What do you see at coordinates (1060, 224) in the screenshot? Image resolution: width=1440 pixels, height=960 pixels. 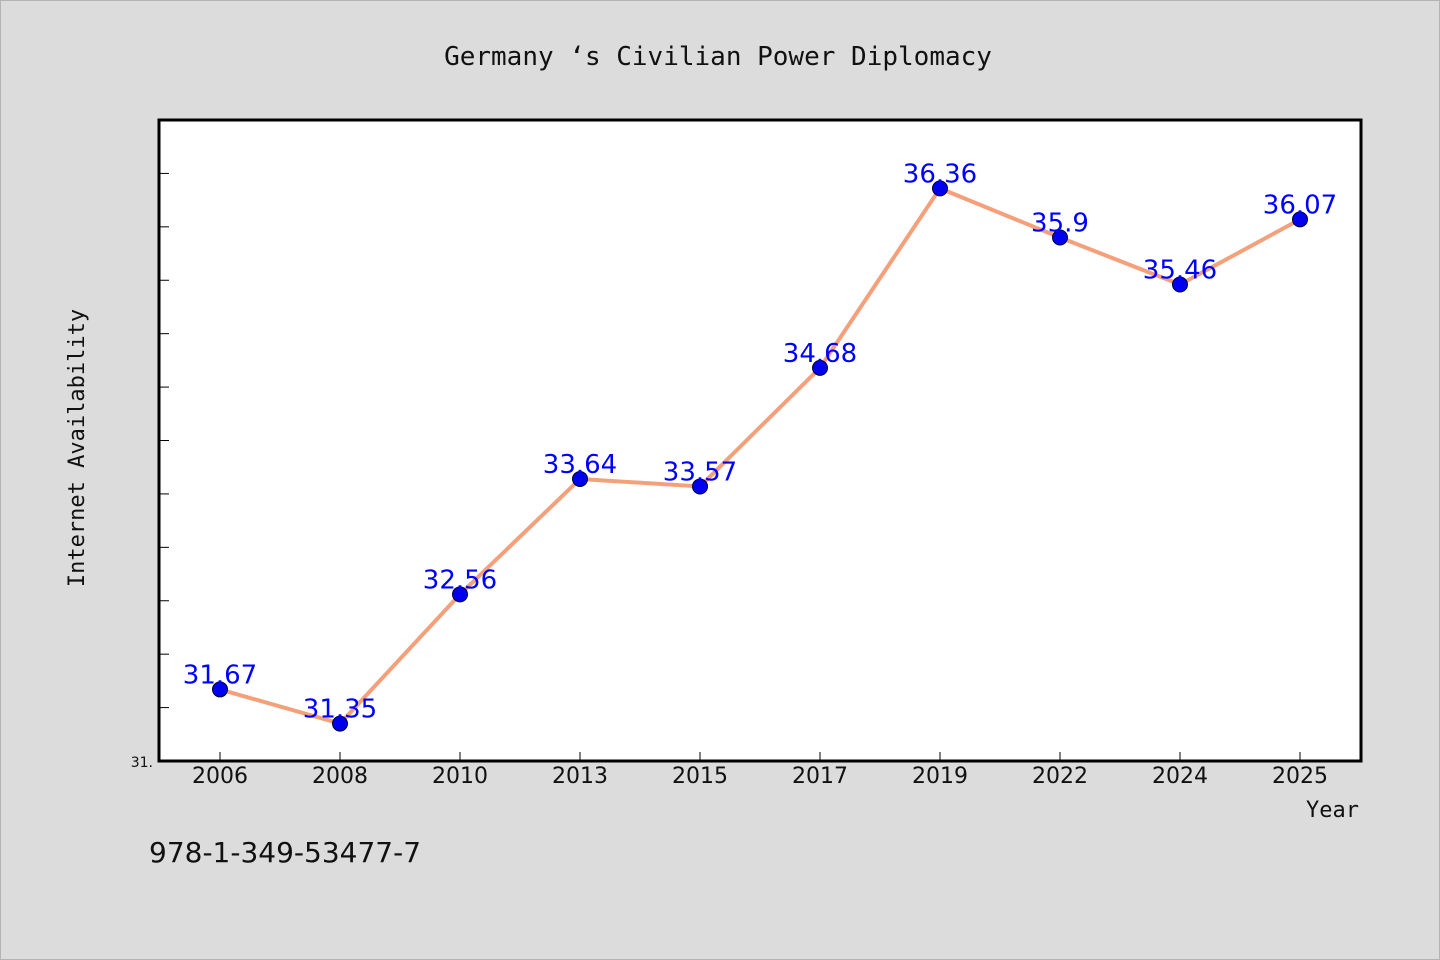 I see `data-label-2022: 35.9` at bounding box center [1060, 224].